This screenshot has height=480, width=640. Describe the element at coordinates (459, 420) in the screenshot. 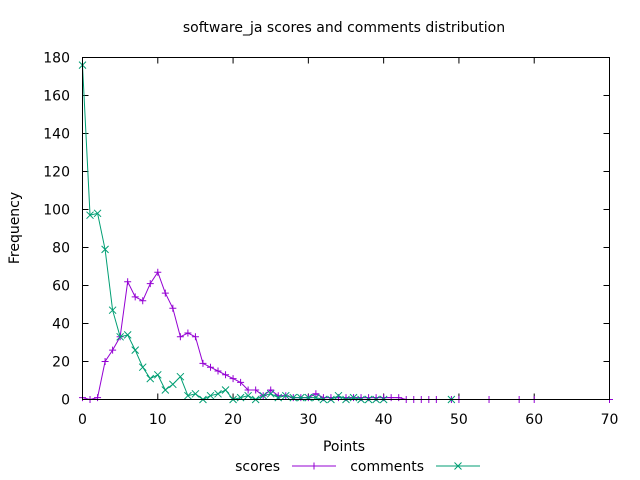

I see `x-tick-label: 50` at that location.